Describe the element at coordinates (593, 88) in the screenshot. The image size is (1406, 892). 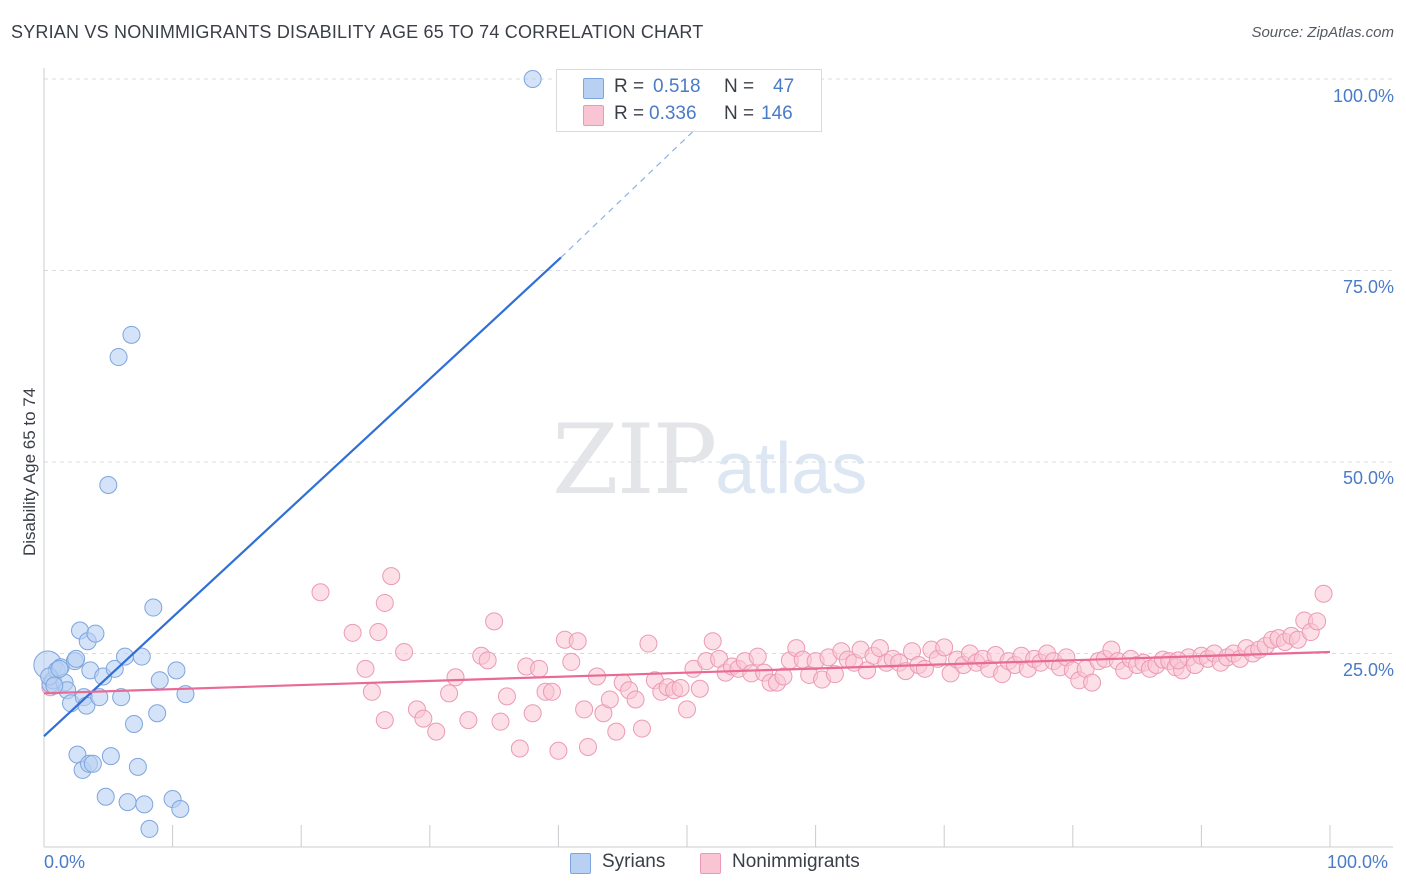
I see `syrians-swatch` at that location.